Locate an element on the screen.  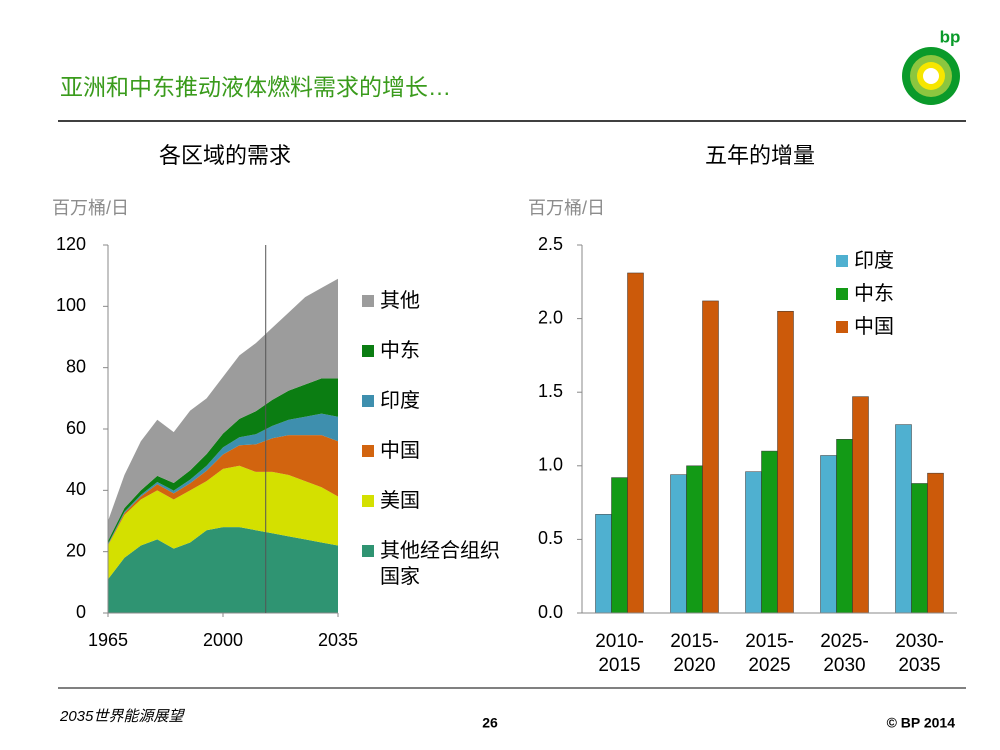
legend-label: 其他 is located at coordinates (400, 301).